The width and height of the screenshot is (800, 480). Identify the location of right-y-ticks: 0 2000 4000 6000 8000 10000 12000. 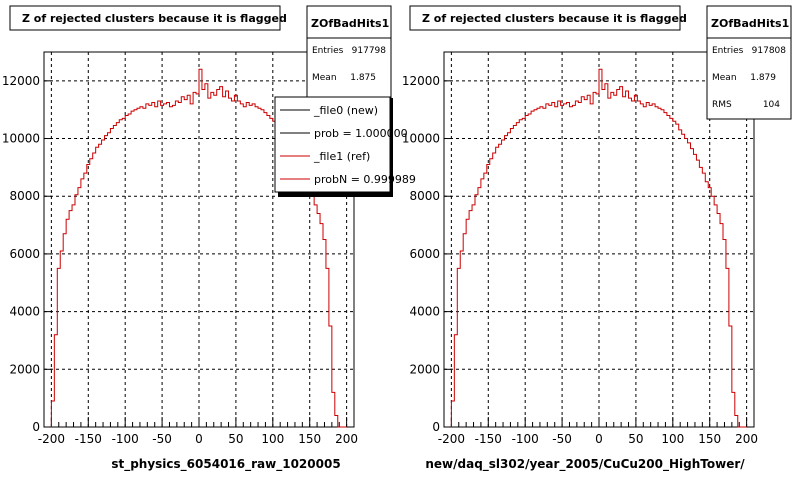
(427, 254).